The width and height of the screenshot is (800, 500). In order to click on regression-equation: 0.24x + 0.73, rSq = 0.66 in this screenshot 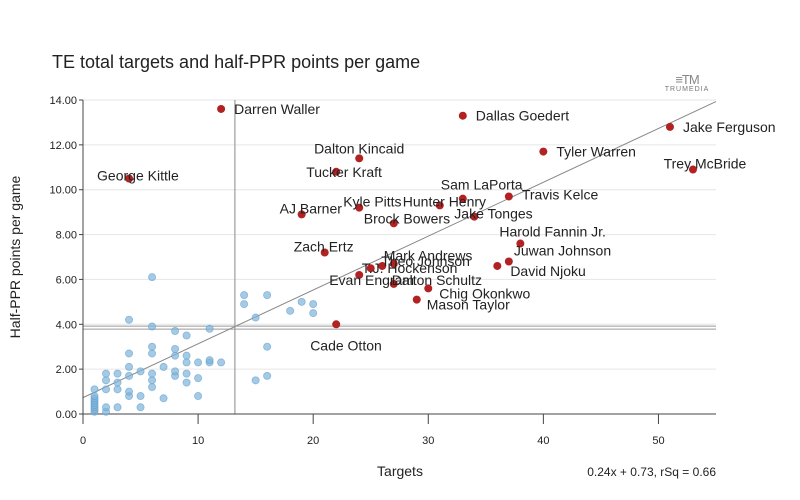, I will do `click(651, 472)`.